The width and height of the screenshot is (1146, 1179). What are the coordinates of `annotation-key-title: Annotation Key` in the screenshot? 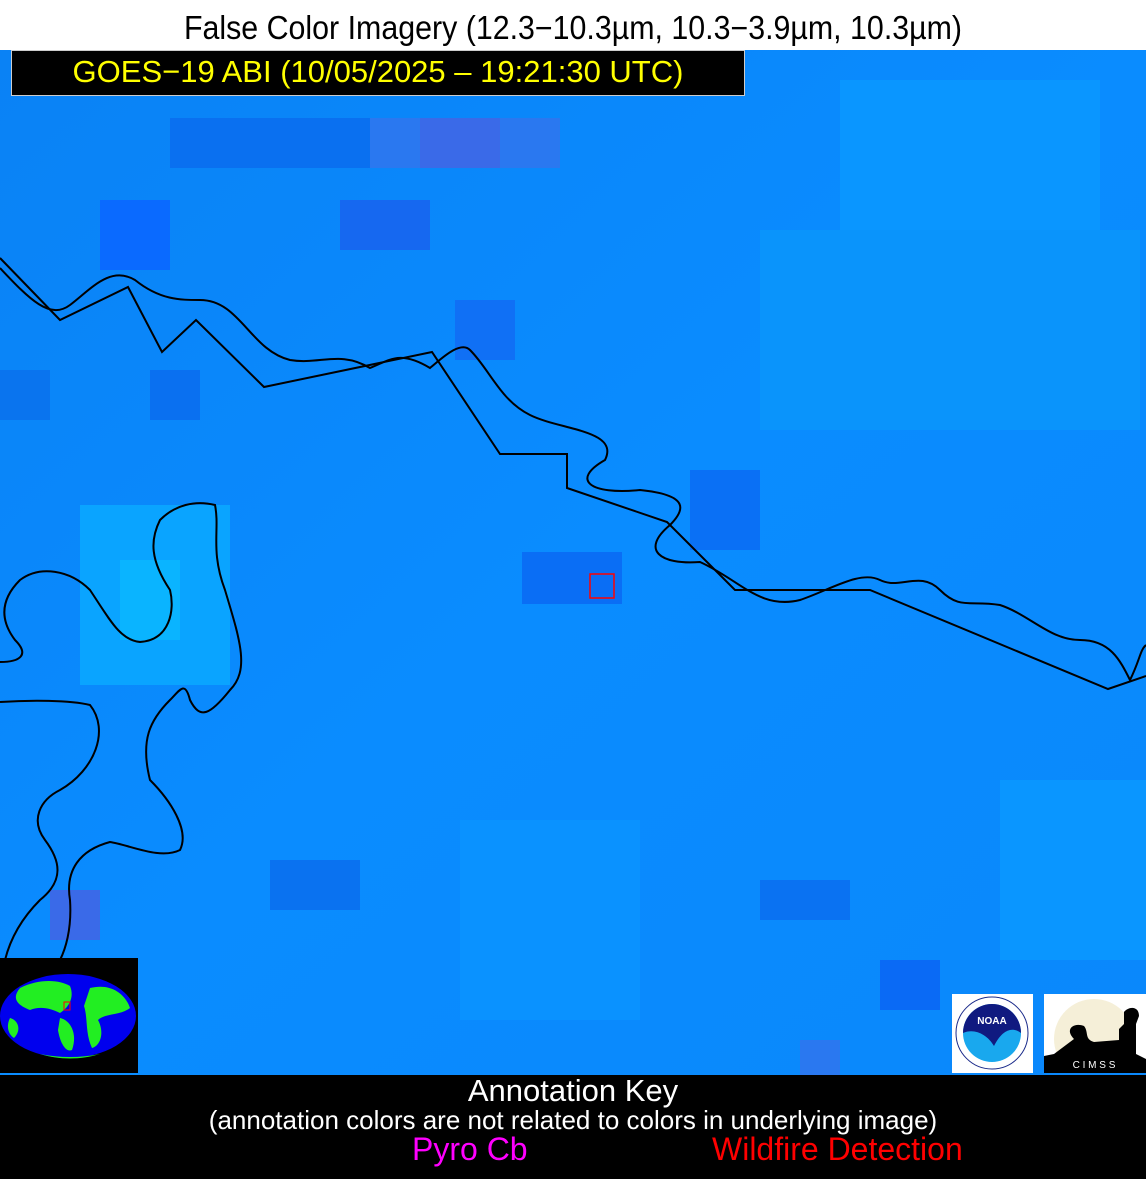 It's located at (573, 1090).